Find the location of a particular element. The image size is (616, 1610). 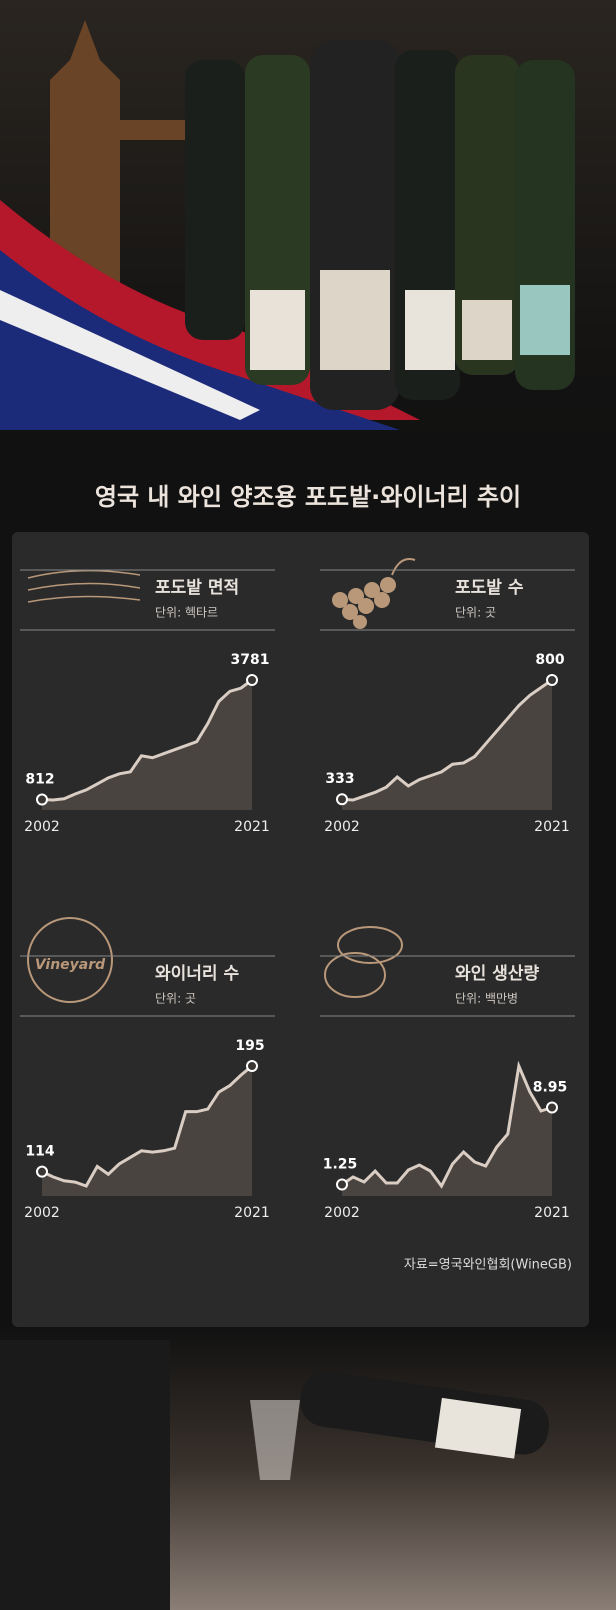

value-label: 1.25 is located at coordinates (340, 1165).